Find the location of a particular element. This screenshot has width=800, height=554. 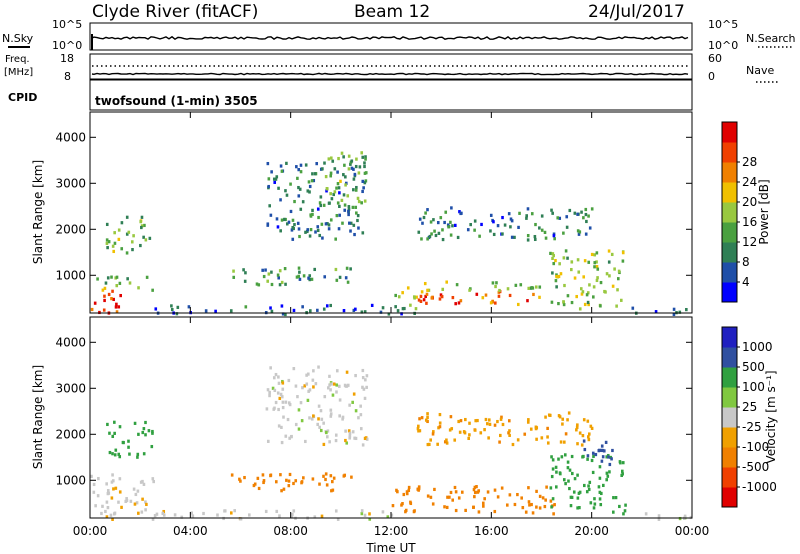

velocity-xtick-label: 16:00 is located at coordinates (491, 531).